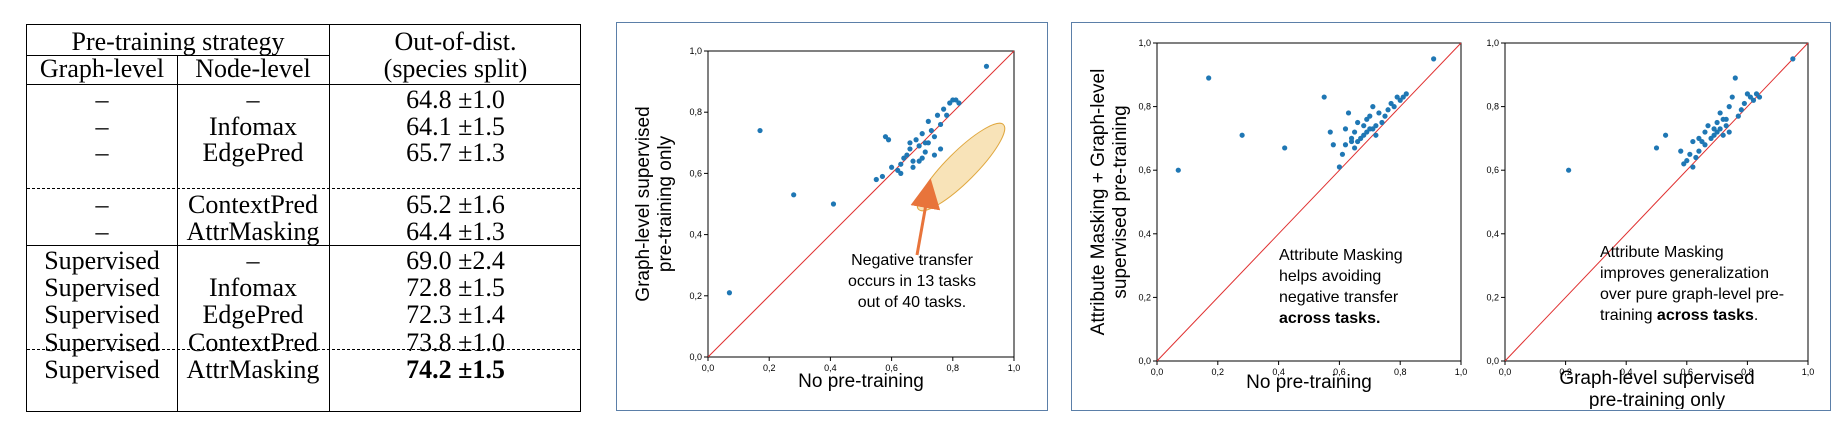  Describe the element at coordinates (1492, 361) in the screenshot. I see `chart-2b-ytick-label: 0,0` at that location.